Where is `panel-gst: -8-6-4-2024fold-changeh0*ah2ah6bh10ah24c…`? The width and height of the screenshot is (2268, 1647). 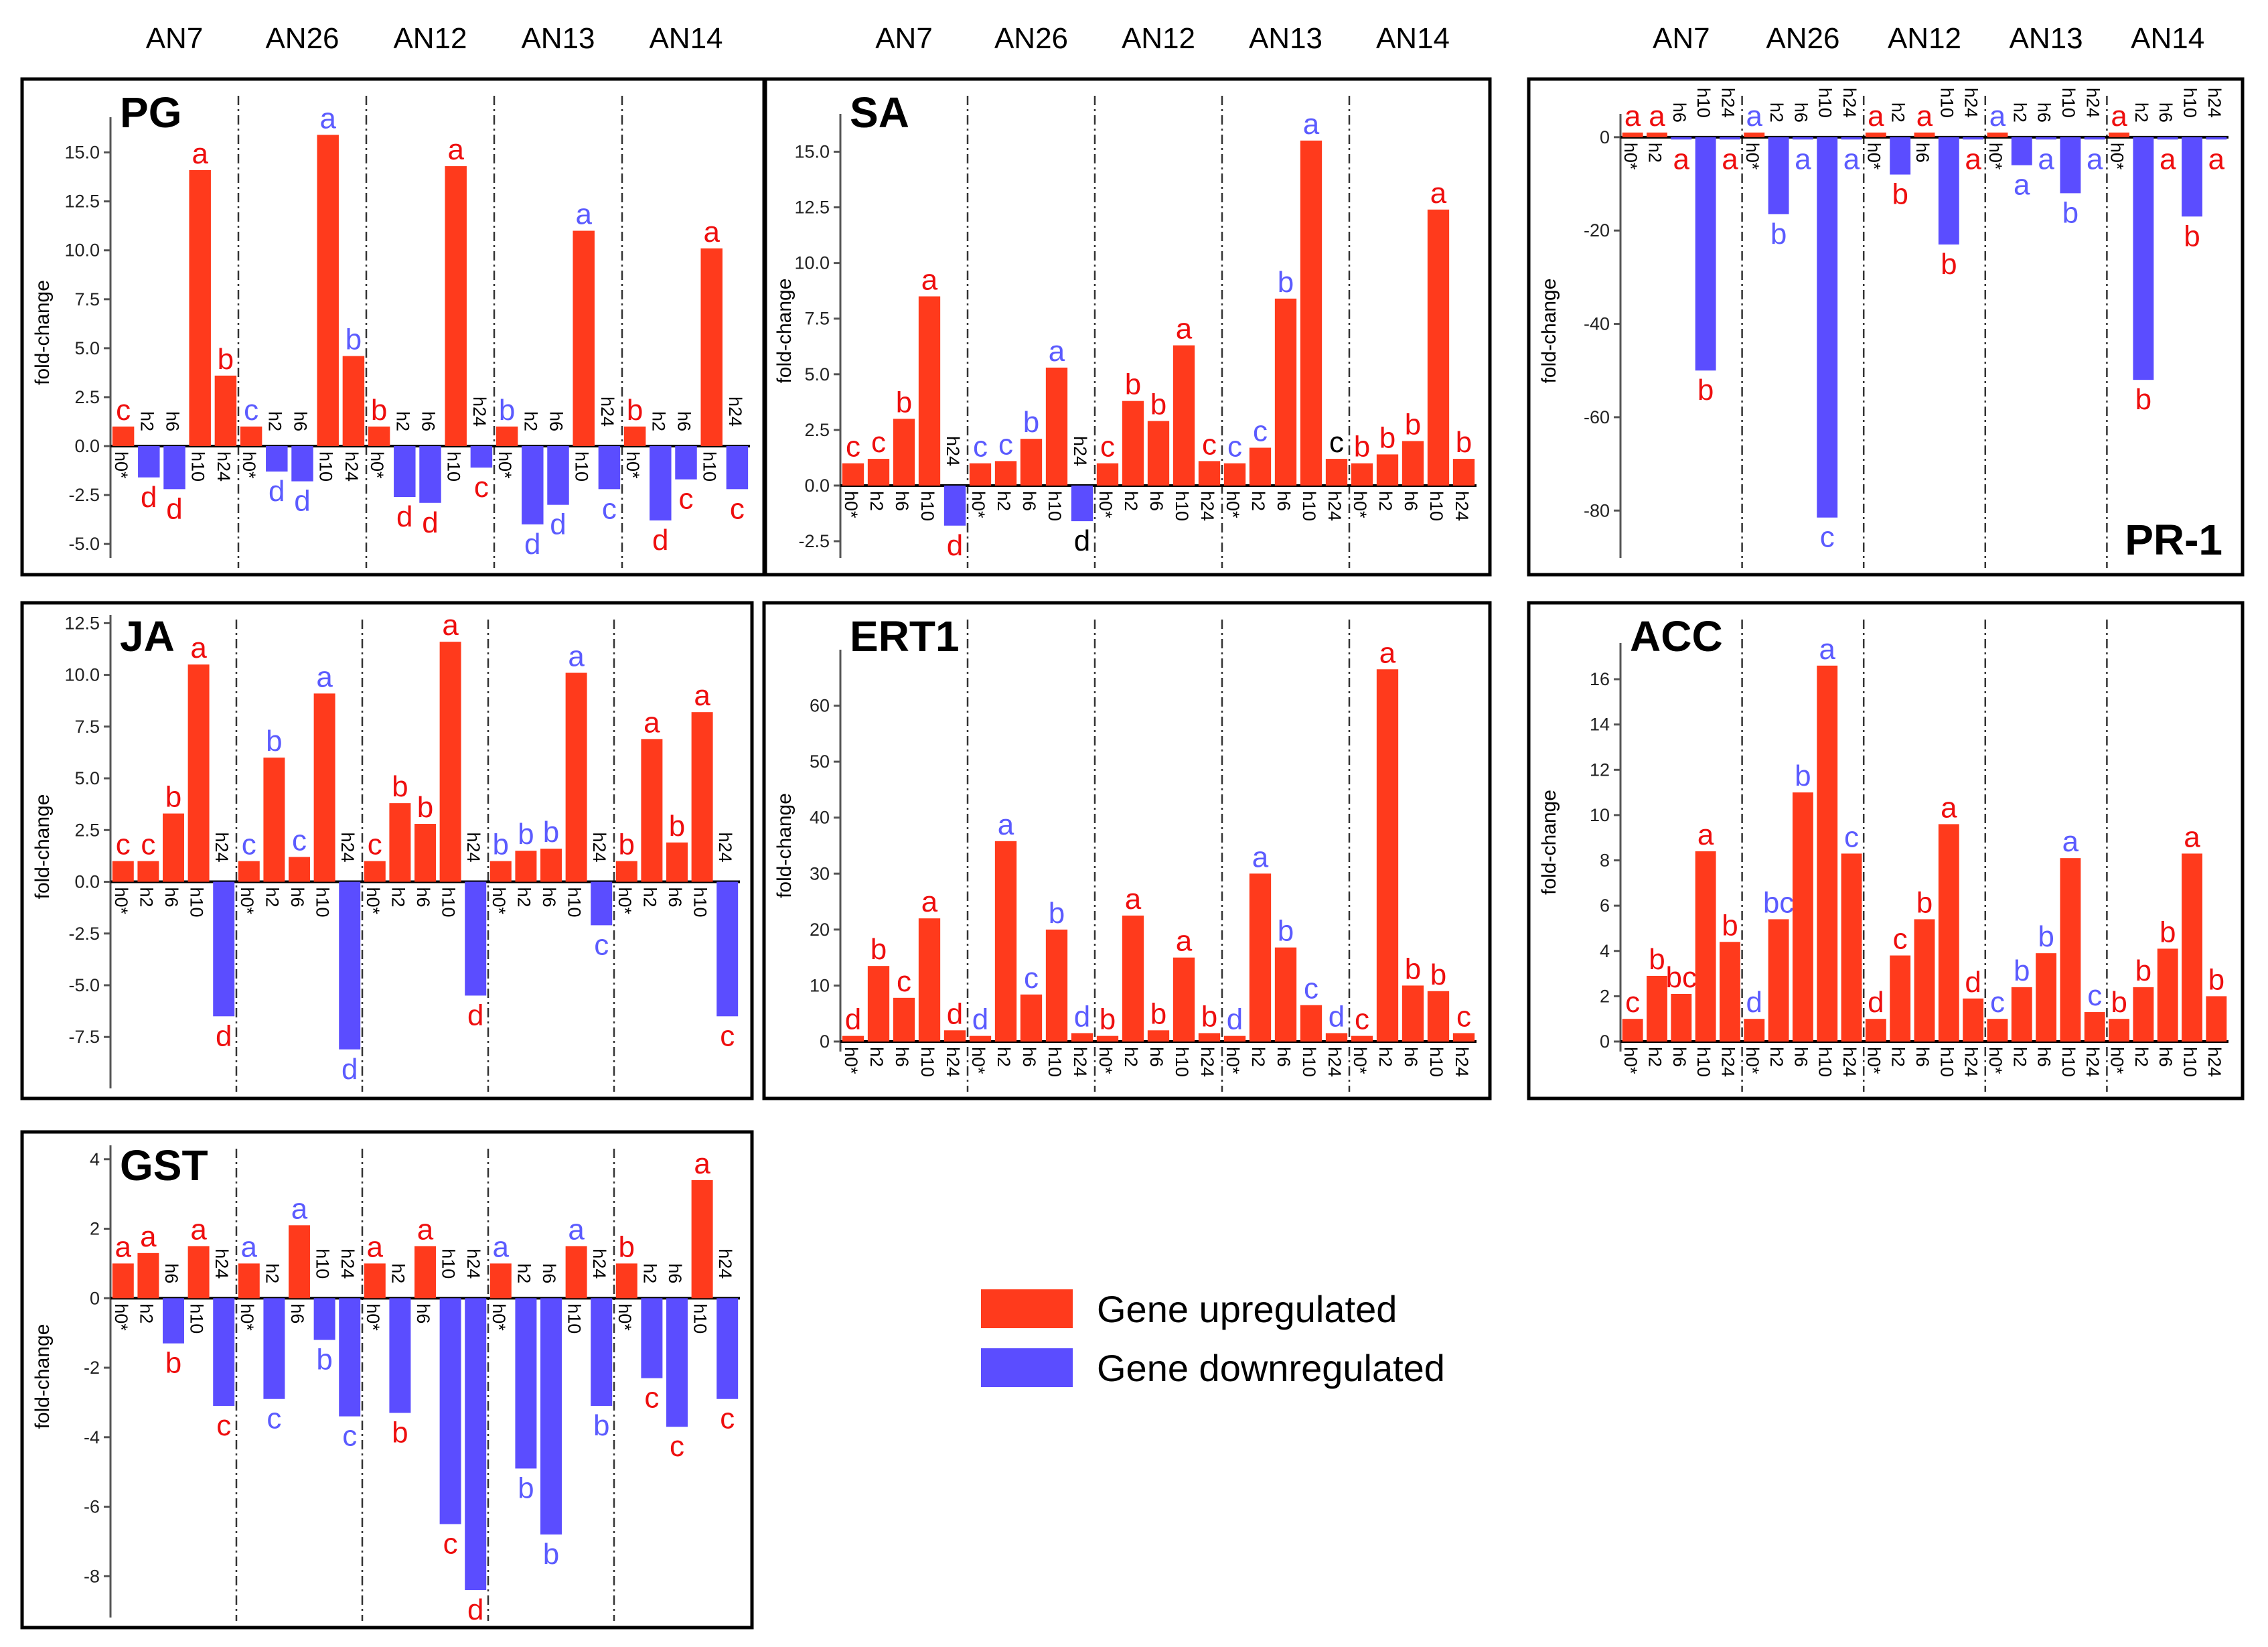
panel-gst: -8-6-4-2024fold-changeh0*ah2ah6bh10ah24c… is located at coordinates (387, 1380).